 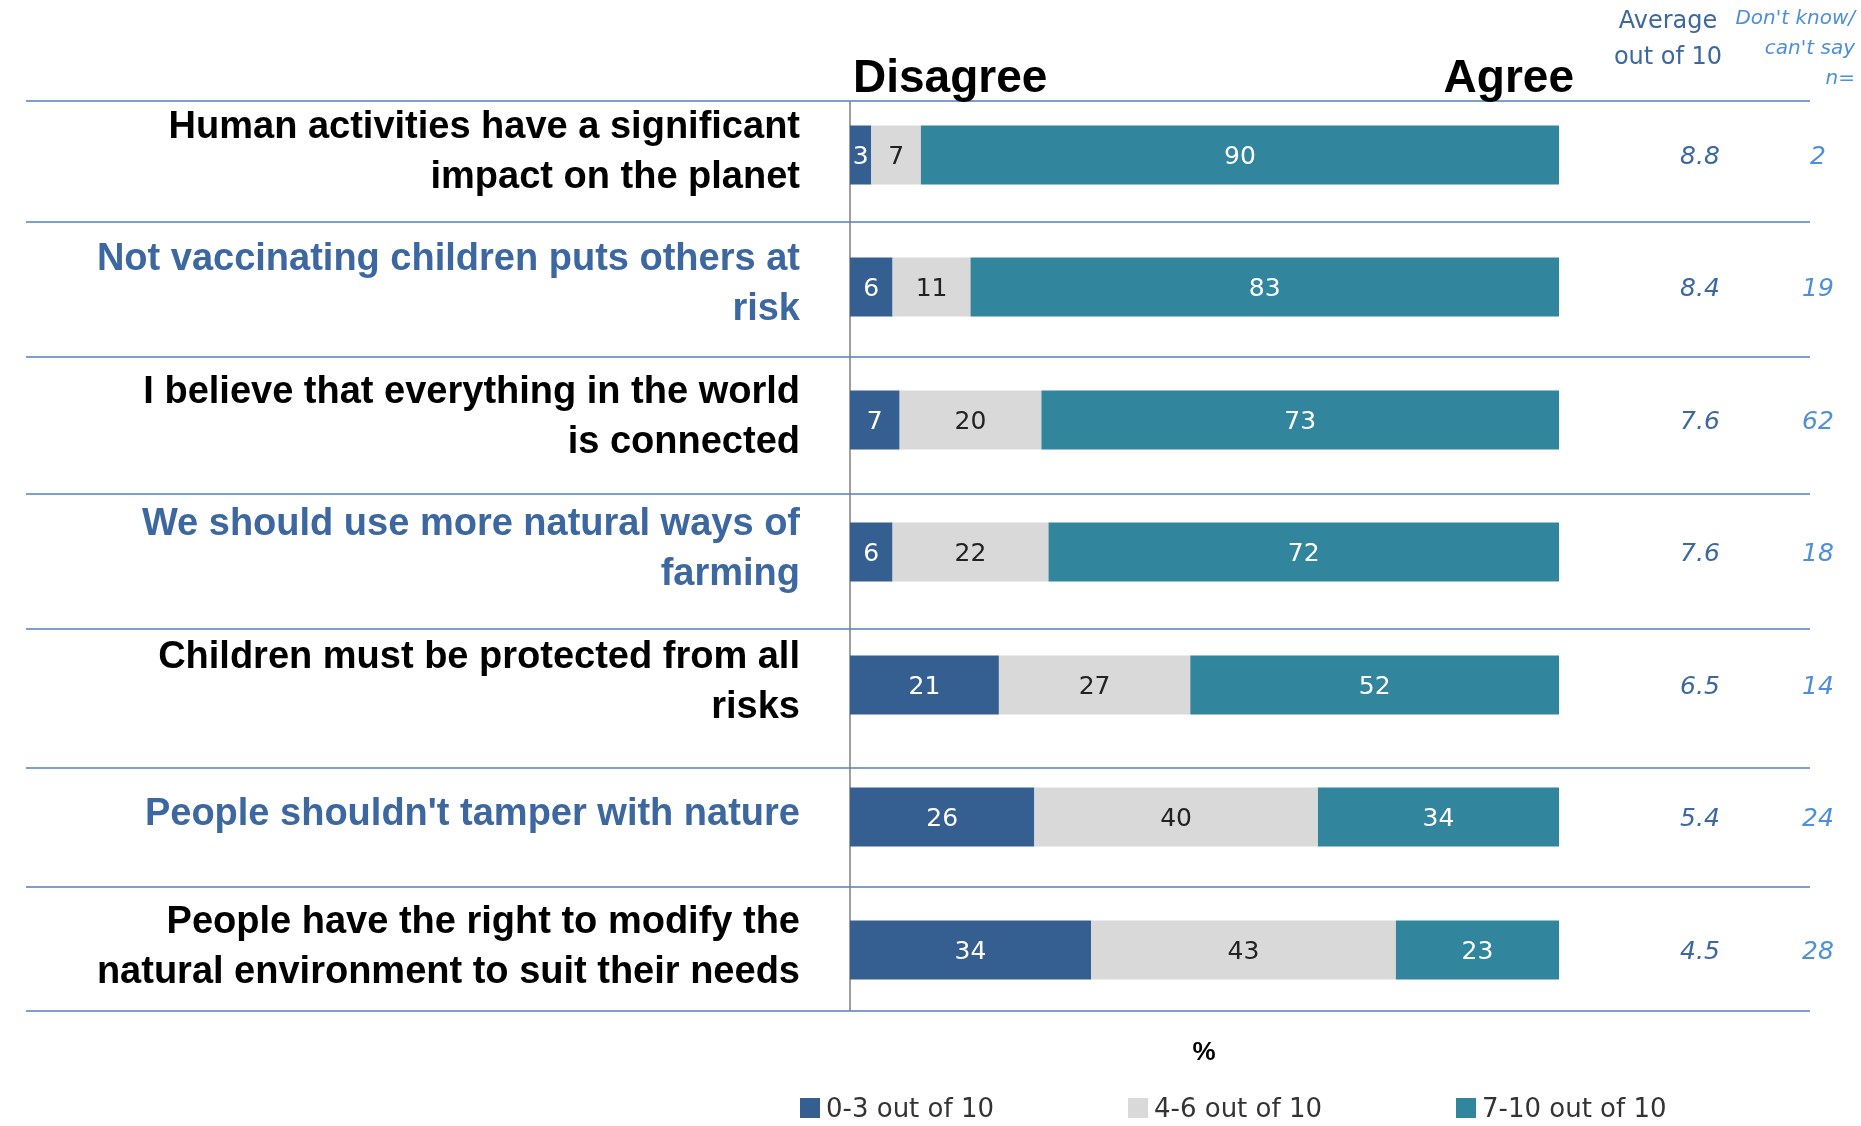 I want to click on text: 62, so click(x=1818, y=420).